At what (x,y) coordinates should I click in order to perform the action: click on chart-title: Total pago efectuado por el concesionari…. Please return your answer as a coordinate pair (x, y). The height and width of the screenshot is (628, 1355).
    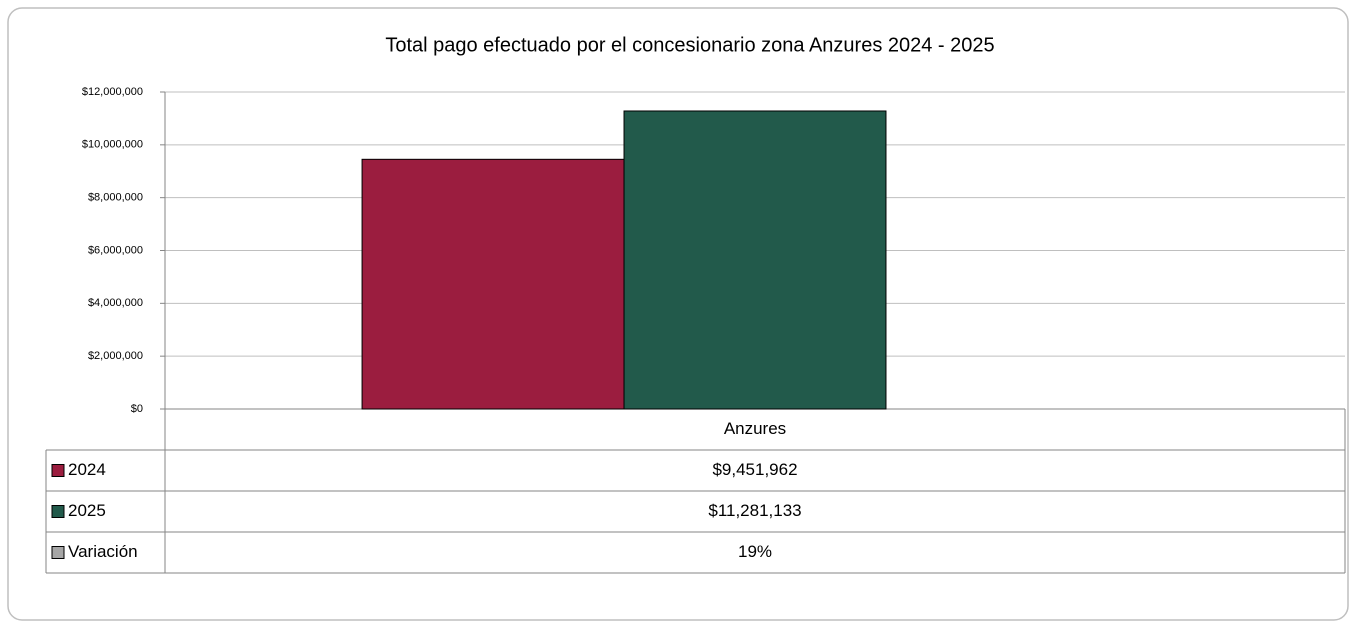
    Looking at the image, I should click on (689, 45).